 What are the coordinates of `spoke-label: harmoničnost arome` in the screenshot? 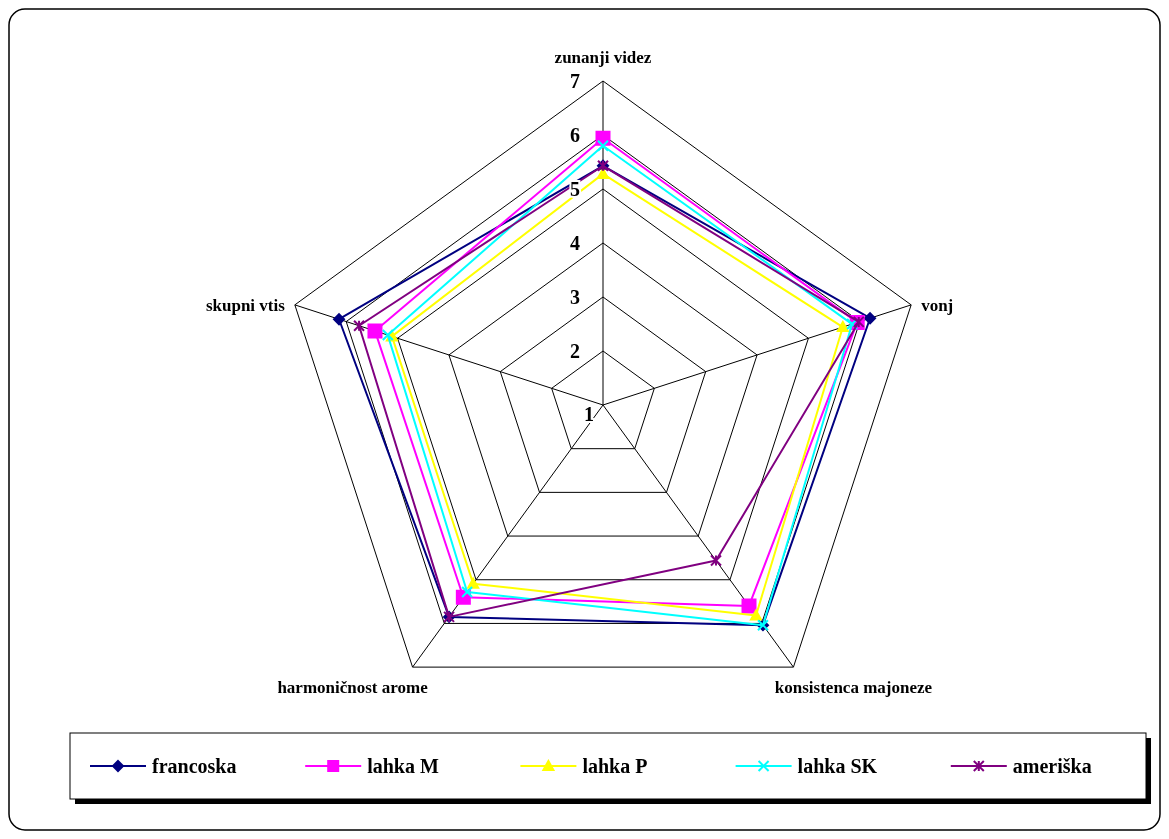 It's located at (353, 688).